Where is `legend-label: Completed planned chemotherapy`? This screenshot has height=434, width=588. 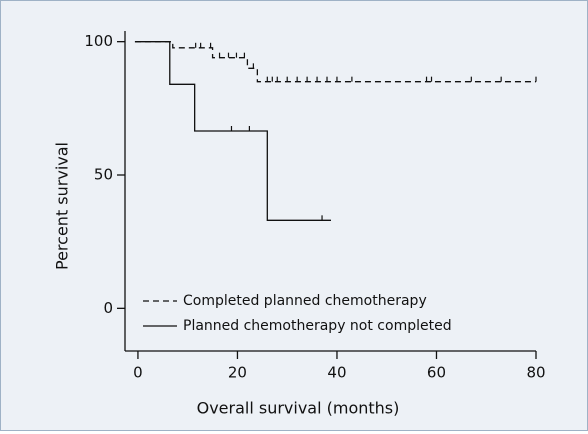
legend-label: Completed planned chemotherapy is located at coordinates (305, 301).